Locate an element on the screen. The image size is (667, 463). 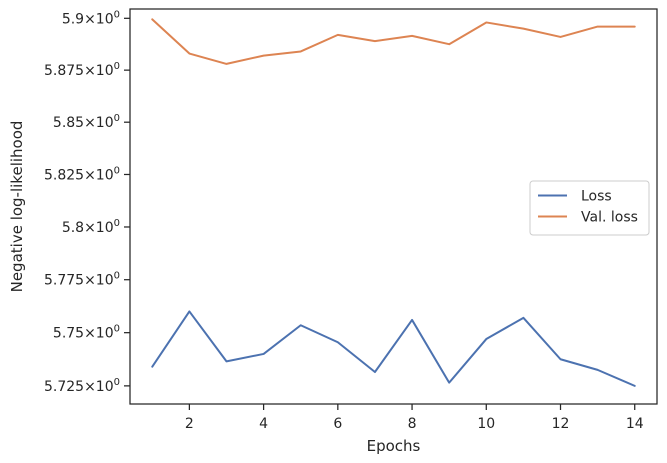
y-tick-label: 5.725×100 is located at coordinates (82, 386).